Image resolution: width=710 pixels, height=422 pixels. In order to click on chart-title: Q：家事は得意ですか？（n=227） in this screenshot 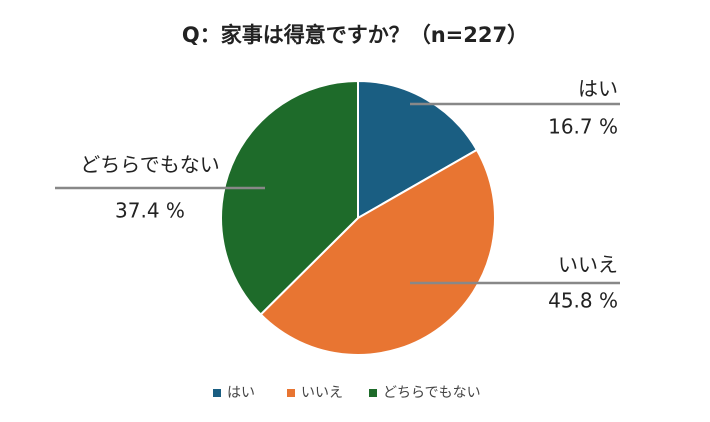, I will do `click(355, 35)`.